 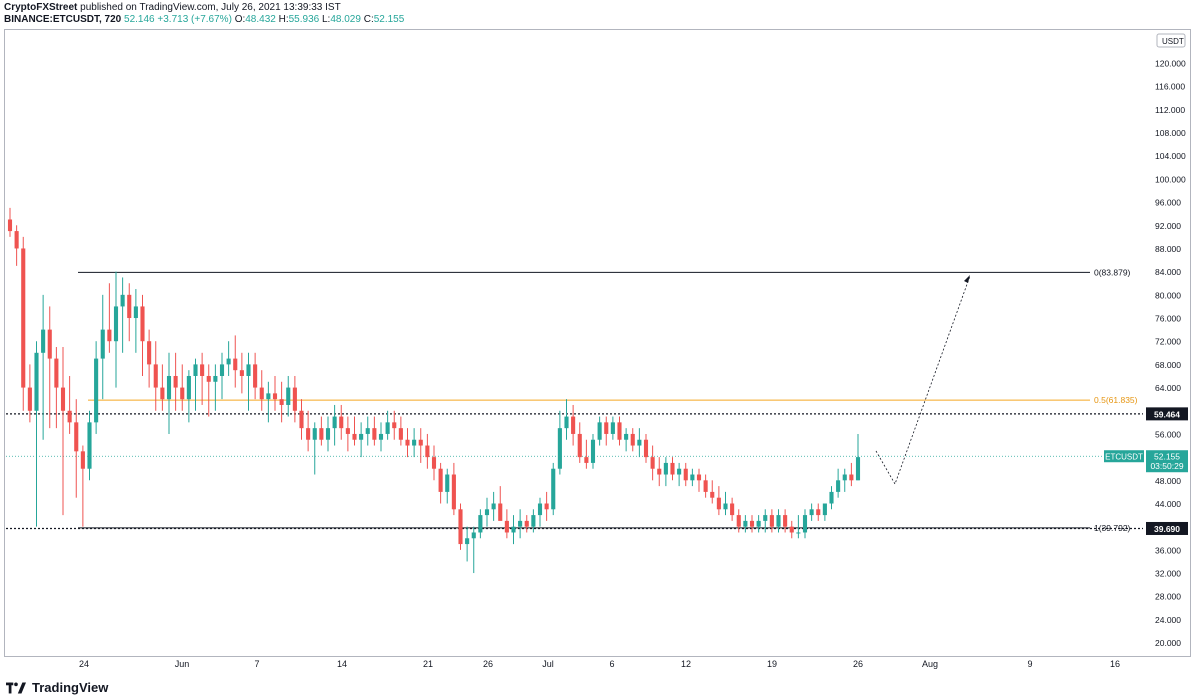 I want to click on y-tick-label: 104.000, so click(x=1170, y=156).